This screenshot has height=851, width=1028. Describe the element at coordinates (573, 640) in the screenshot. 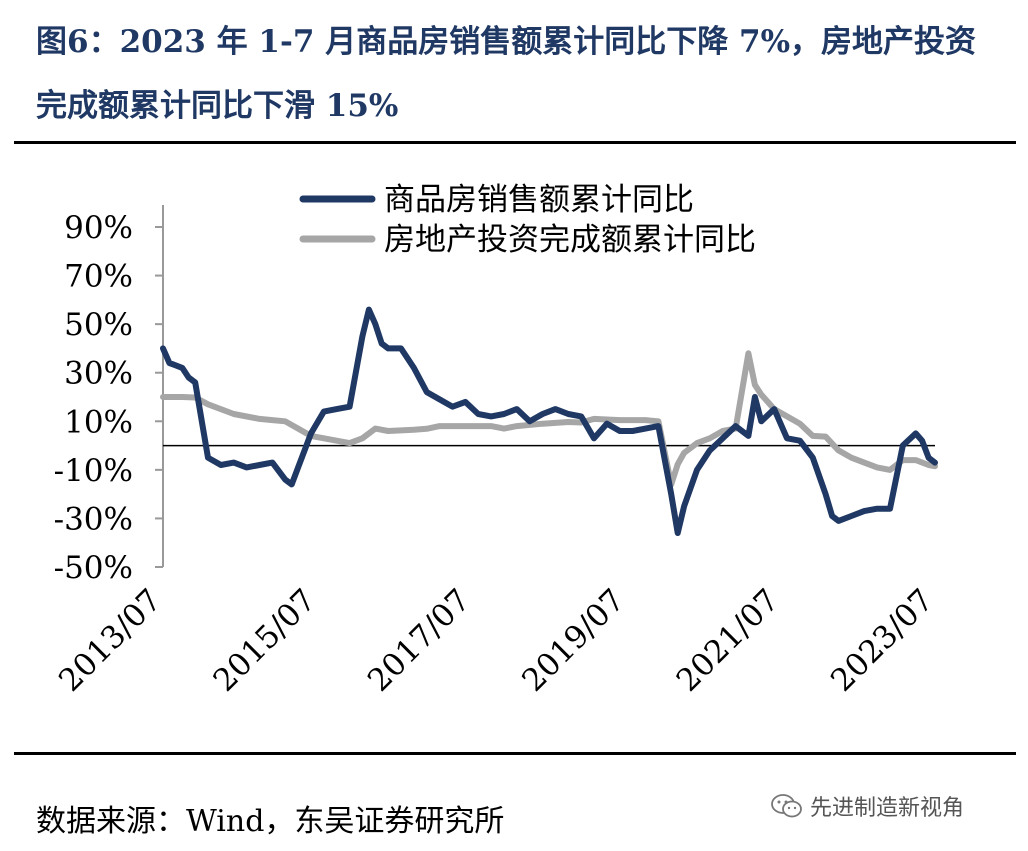

I see `x-tick-label: 2019/07` at that location.